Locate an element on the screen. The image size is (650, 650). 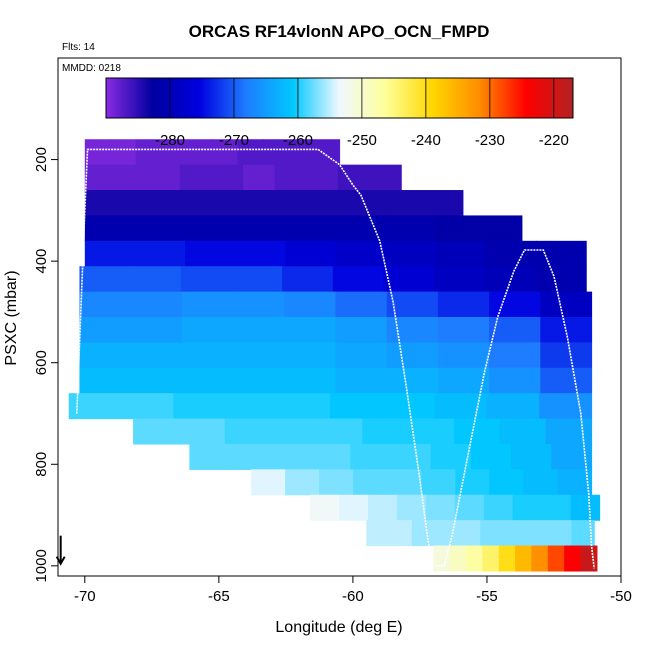
colorbar: -280 -270 -260 -250 -240 -230 -220 is located at coordinates (339, 113).